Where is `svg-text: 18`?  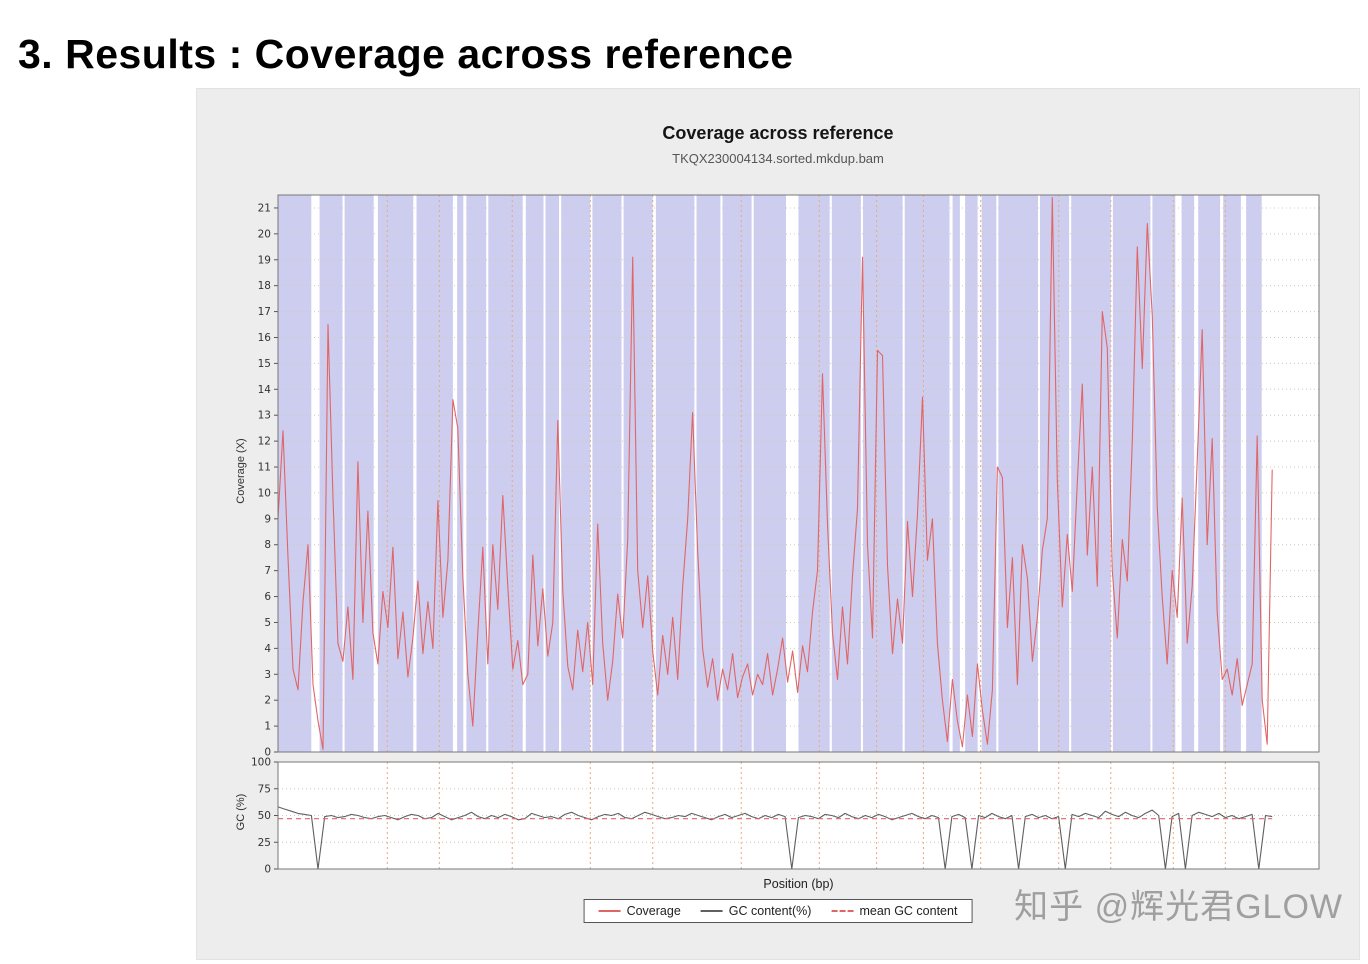
svg-text: 18 is located at coordinates (264, 286).